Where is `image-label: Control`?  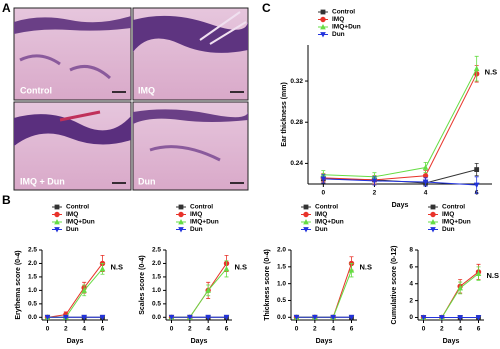
image-label: Control is located at coordinates (36, 90).